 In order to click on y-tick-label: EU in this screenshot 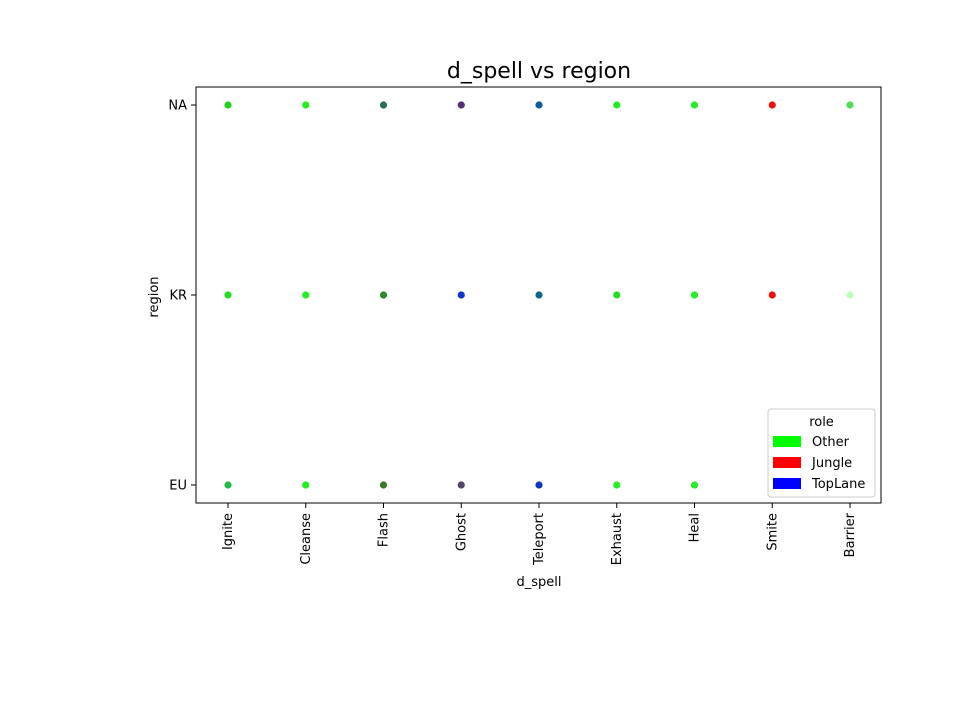, I will do `click(178, 486)`.